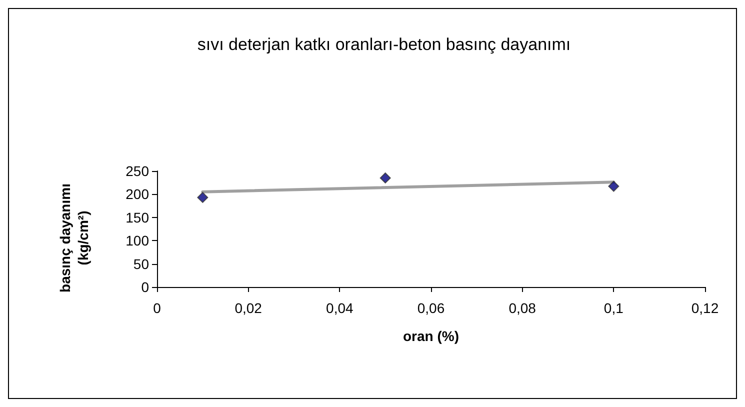 The height and width of the screenshot is (407, 745). Describe the element at coordinates (138, 217) in the screenshot. I see `y-tick-label: 150` at that location.